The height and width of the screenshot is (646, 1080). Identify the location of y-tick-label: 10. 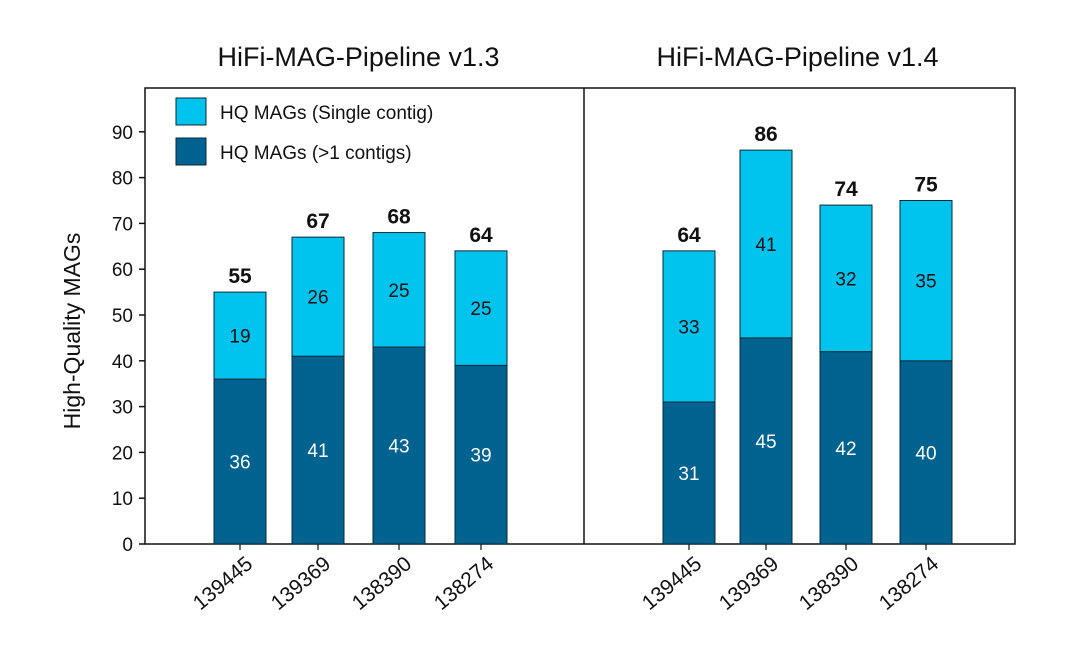
(122, 499).